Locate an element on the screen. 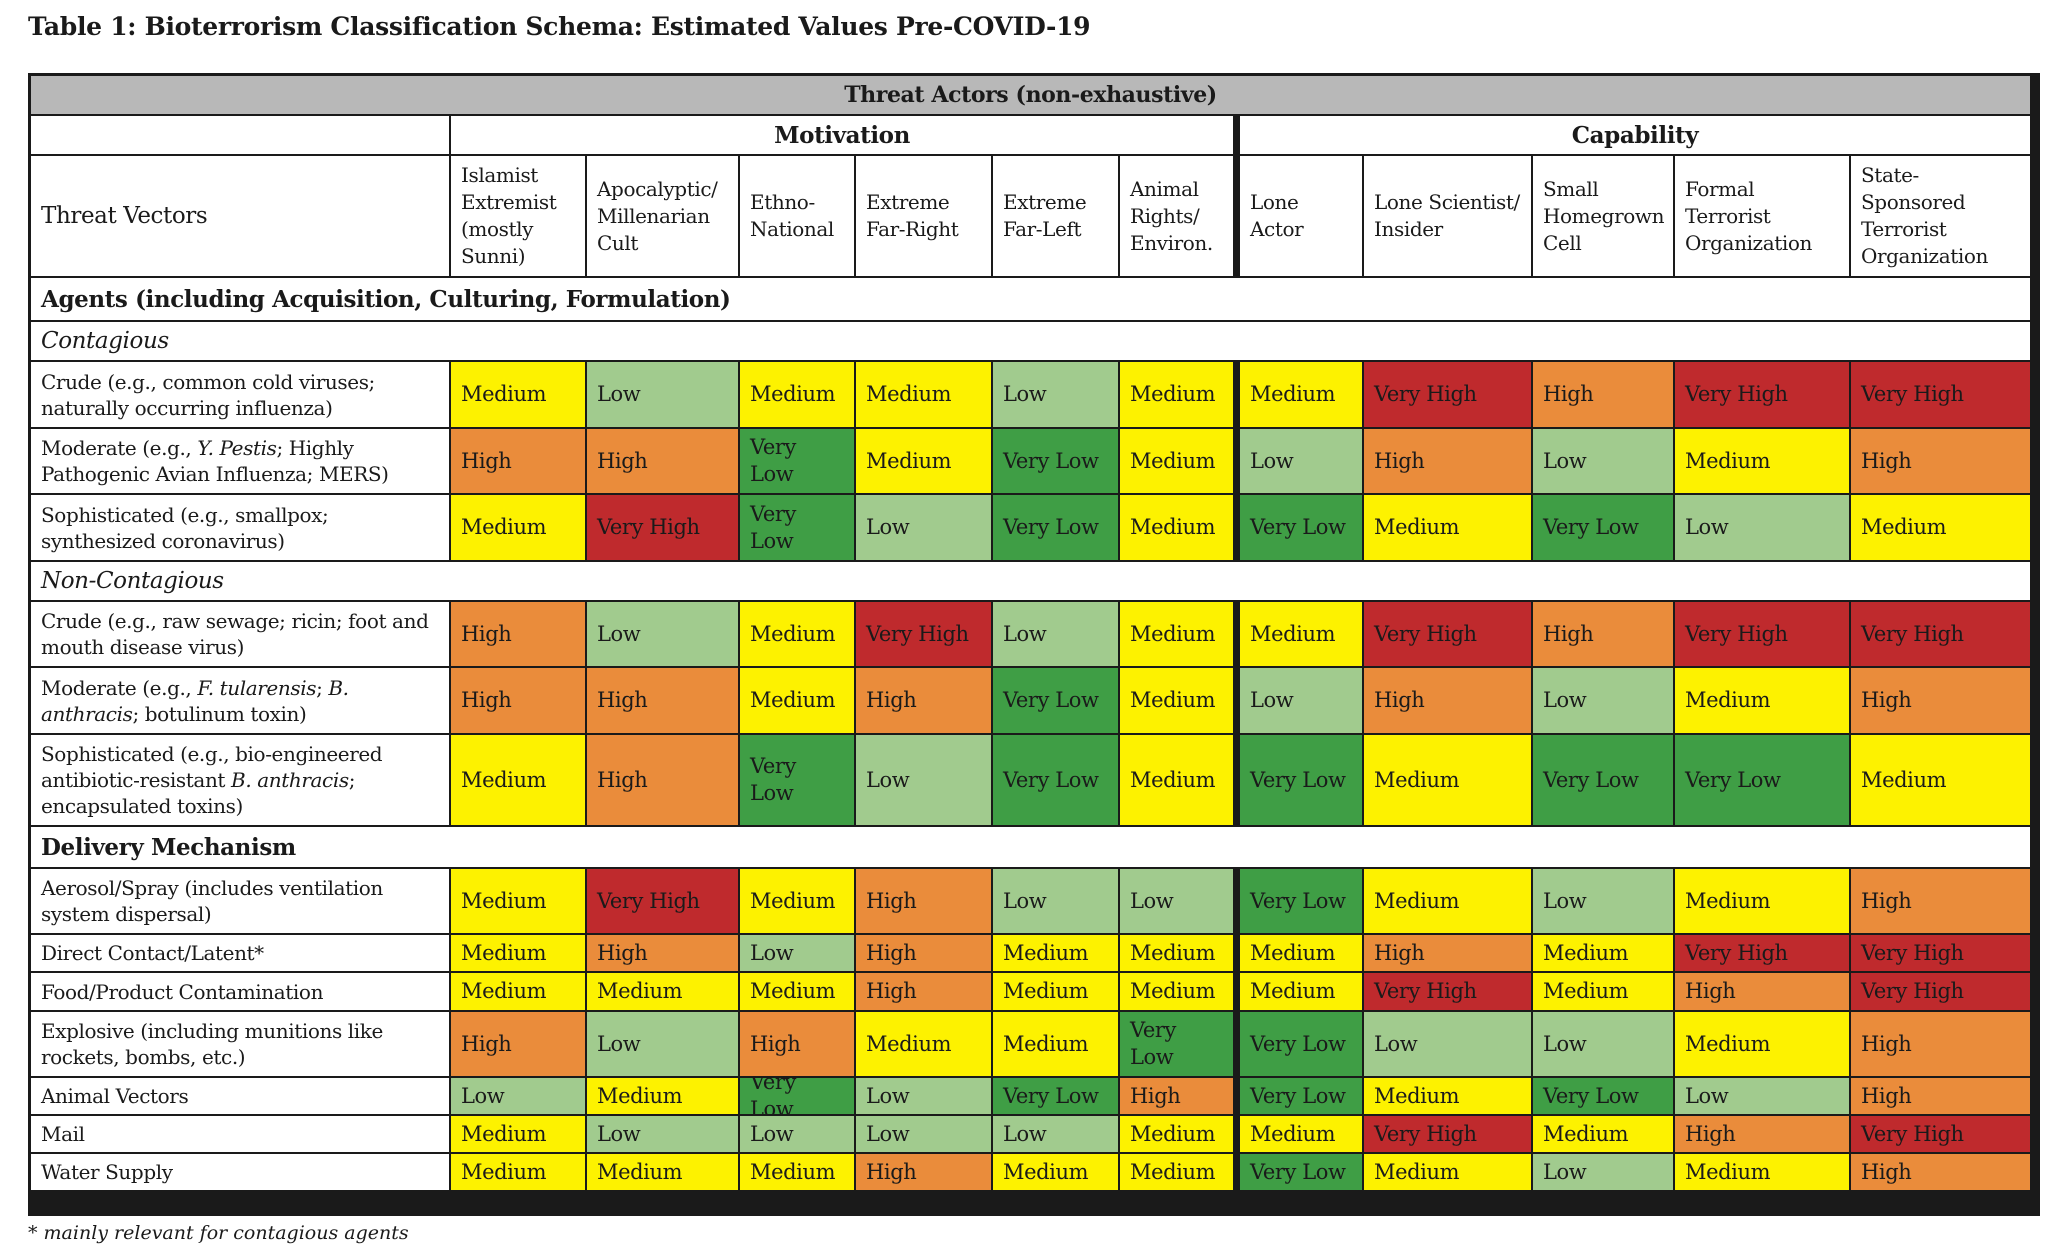 The height and width of the screenshot is (1256, 2057). column-header: State-Sponsored Terrorist Organization is located at coordinates (1940, 216).